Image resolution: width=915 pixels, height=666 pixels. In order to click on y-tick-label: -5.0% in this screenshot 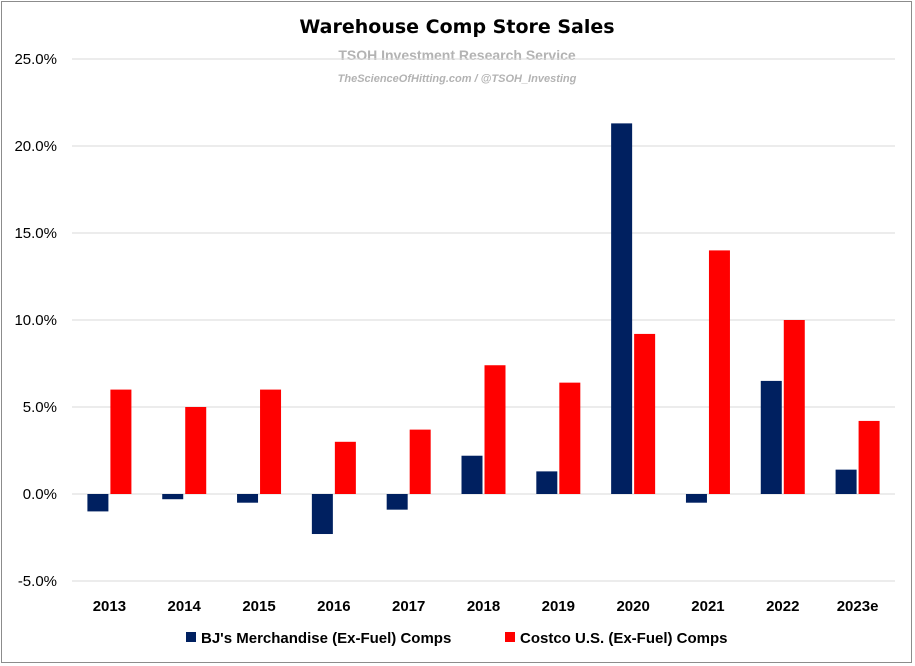, I will do `click(37, 581)`.